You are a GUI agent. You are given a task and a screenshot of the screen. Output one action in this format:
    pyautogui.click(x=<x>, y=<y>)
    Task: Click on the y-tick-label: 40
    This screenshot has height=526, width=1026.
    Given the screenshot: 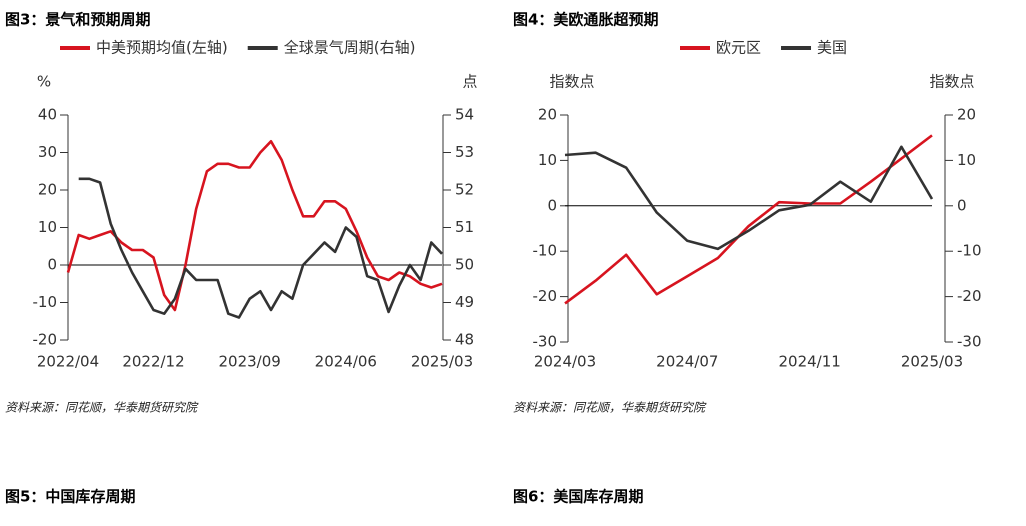 What is the action you would take?
    pyautogui.click(x=47, y=115)
    